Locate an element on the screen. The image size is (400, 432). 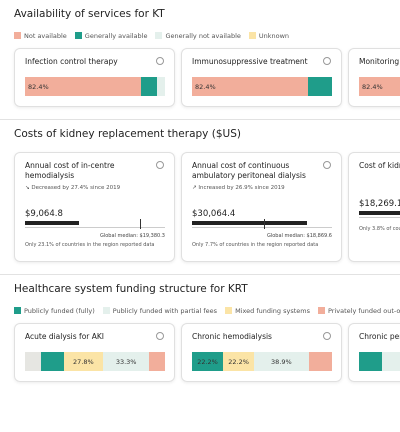
card: Acute dialysis for AKI 27.8% 33.3% is located at coordinates (94, 353).